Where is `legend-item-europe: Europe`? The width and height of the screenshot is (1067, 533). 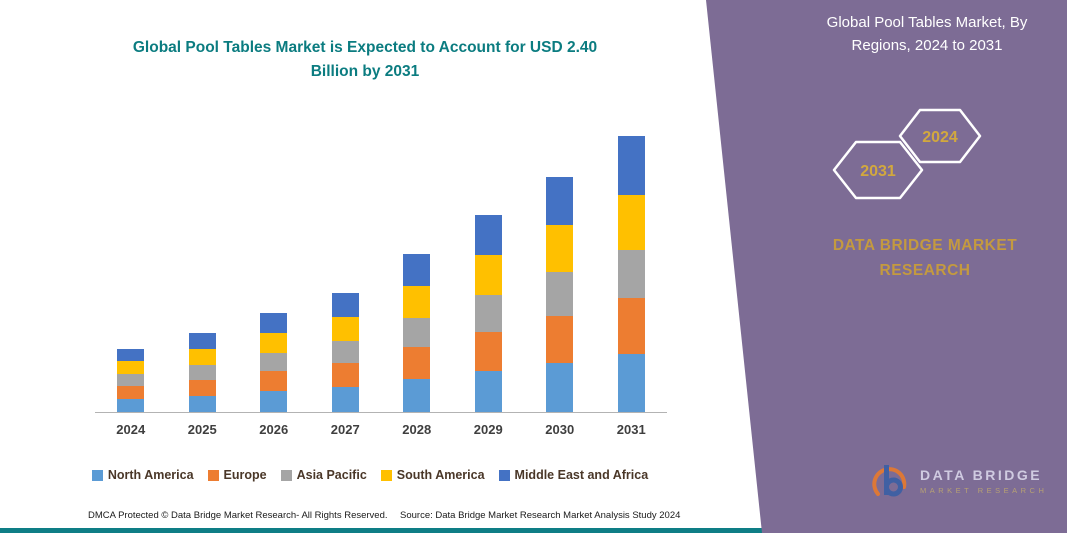 legend-item-europe: Europe is located at coordinates (237, 475).